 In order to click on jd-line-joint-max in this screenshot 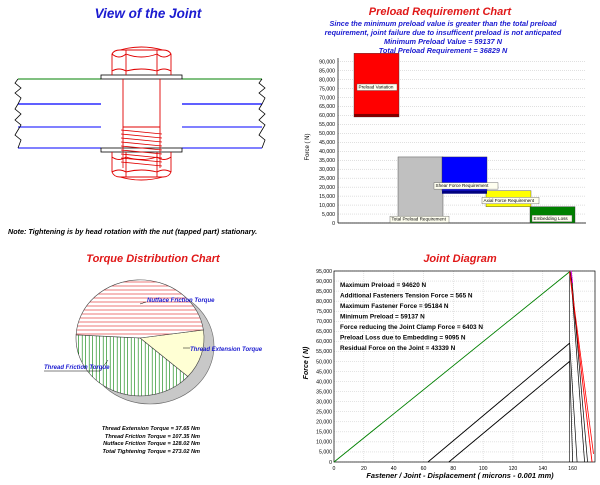, I will do `click(581, 367)`.